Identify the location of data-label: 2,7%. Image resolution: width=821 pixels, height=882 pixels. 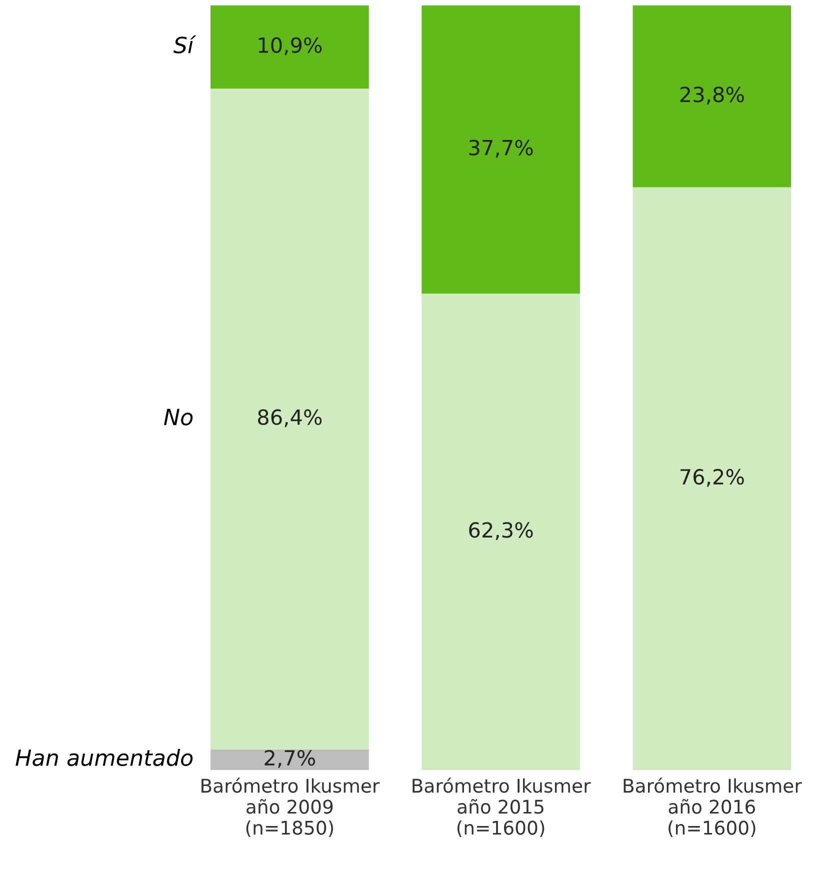
(290, 759).